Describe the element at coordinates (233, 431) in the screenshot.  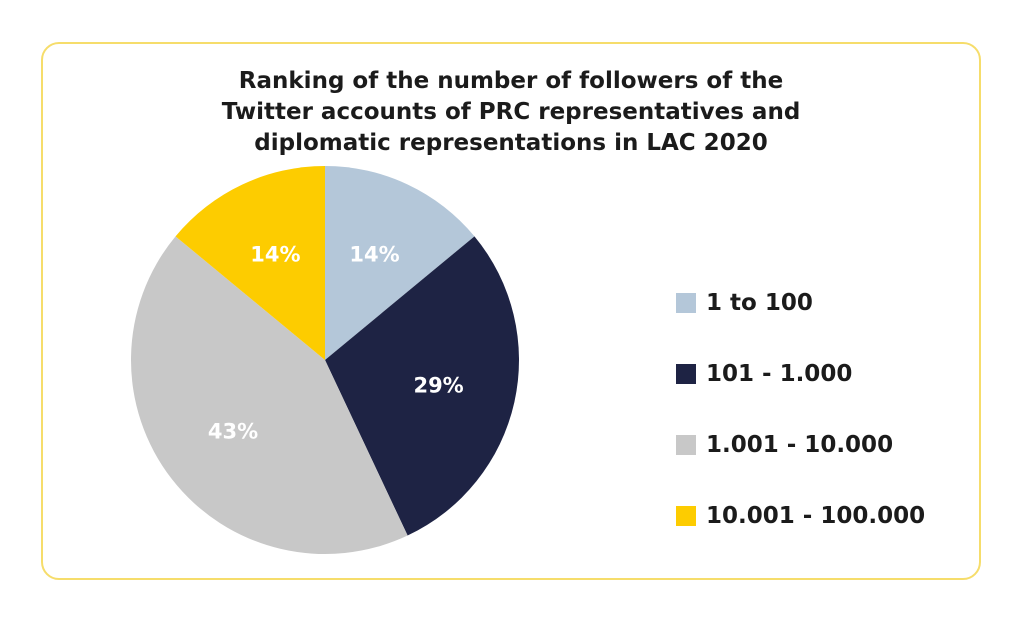
I see `pie-slice-label-3: 43%` at that location.